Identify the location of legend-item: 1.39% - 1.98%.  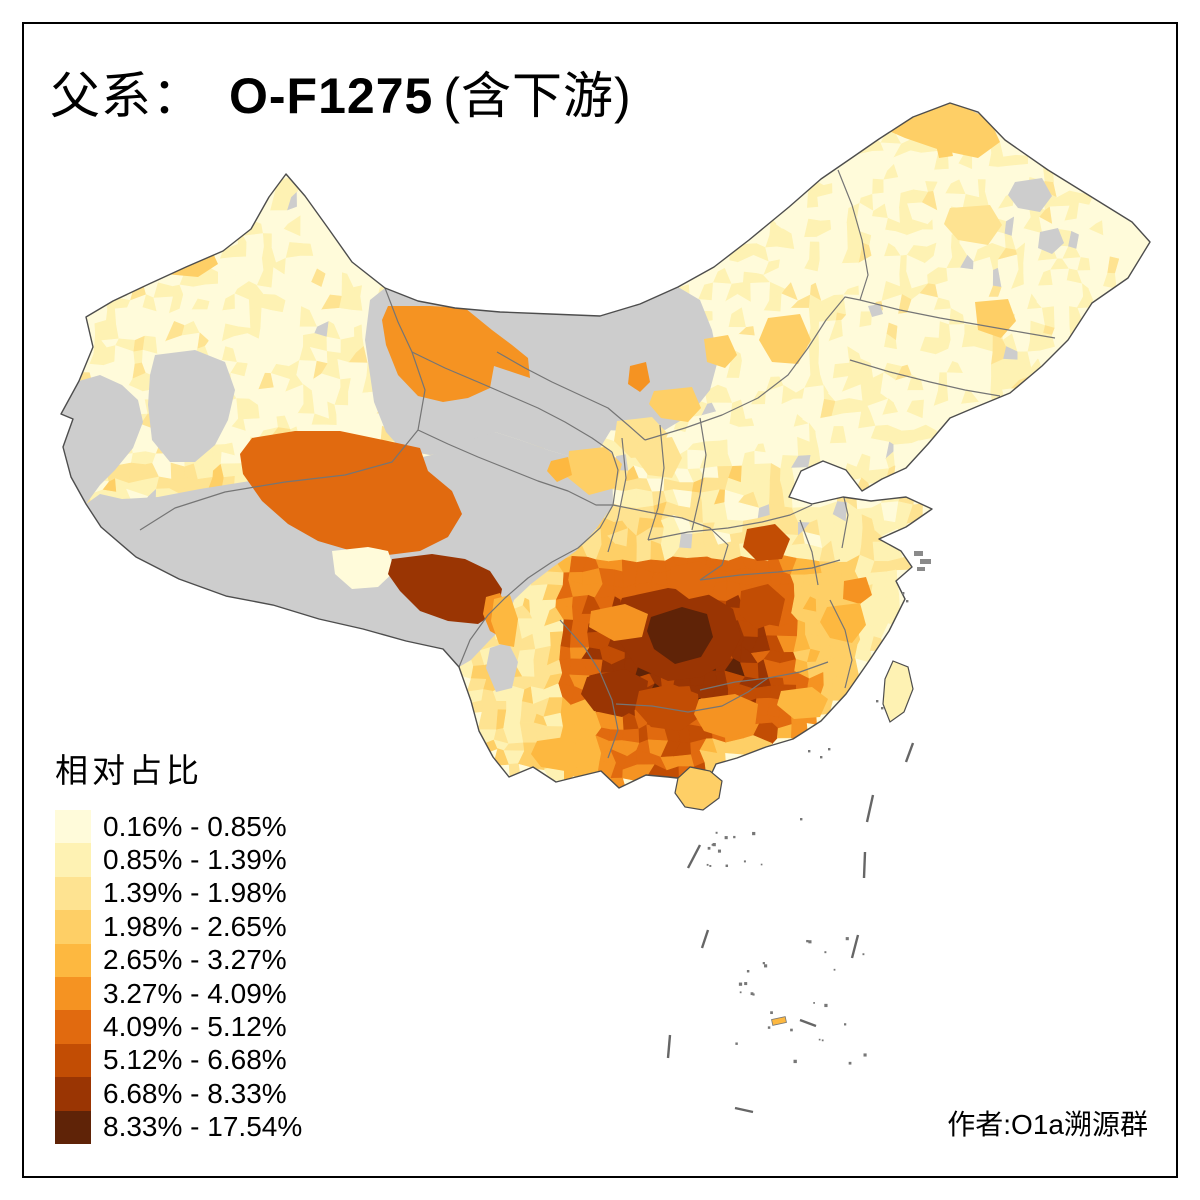
(178, 893).